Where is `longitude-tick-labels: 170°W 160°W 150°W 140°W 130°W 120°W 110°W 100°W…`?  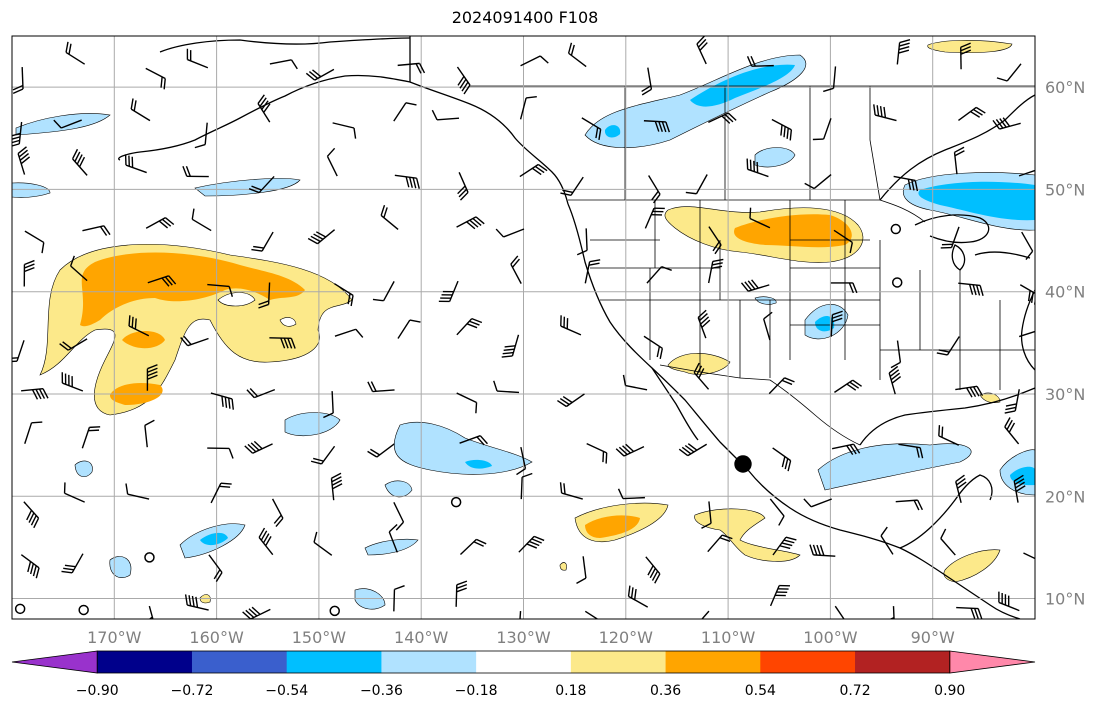
longitude-tick-labels: 170°W 160°W 150°W 140°W 130°W 120°W 110°W 100°W… is located at coordinates (521, 637).